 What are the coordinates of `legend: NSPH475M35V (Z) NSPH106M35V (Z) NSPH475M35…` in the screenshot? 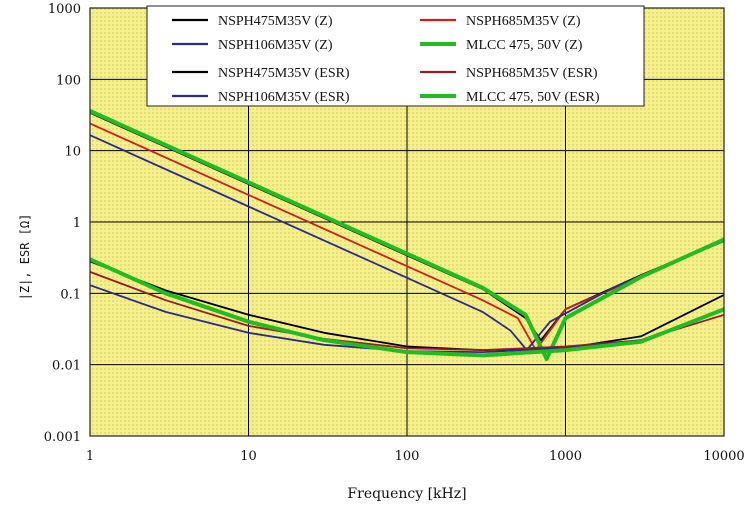 It's located at (395, 56).